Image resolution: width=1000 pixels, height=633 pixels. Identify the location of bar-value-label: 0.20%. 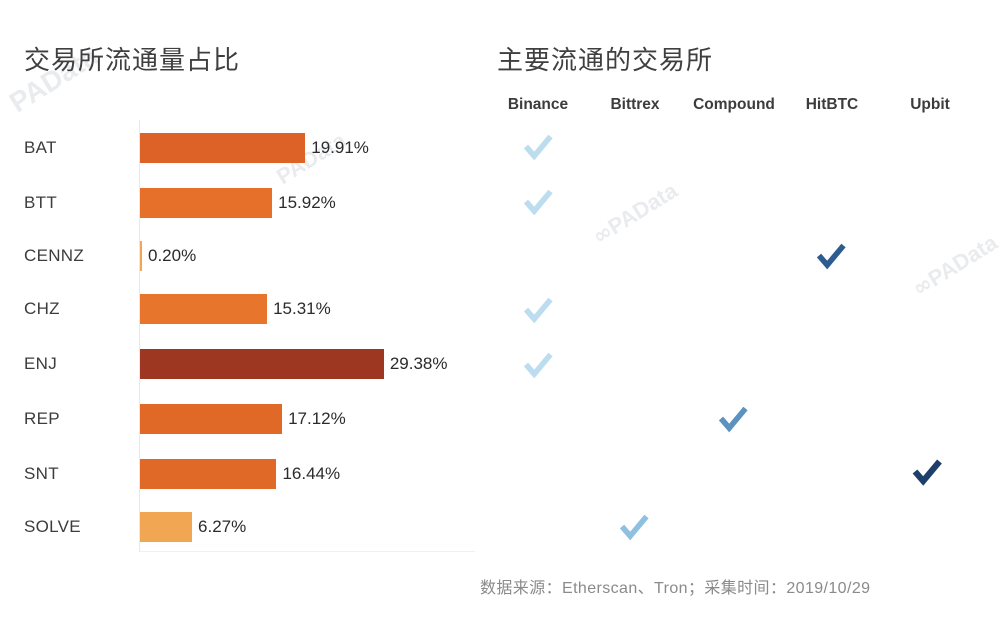
(172, 255).